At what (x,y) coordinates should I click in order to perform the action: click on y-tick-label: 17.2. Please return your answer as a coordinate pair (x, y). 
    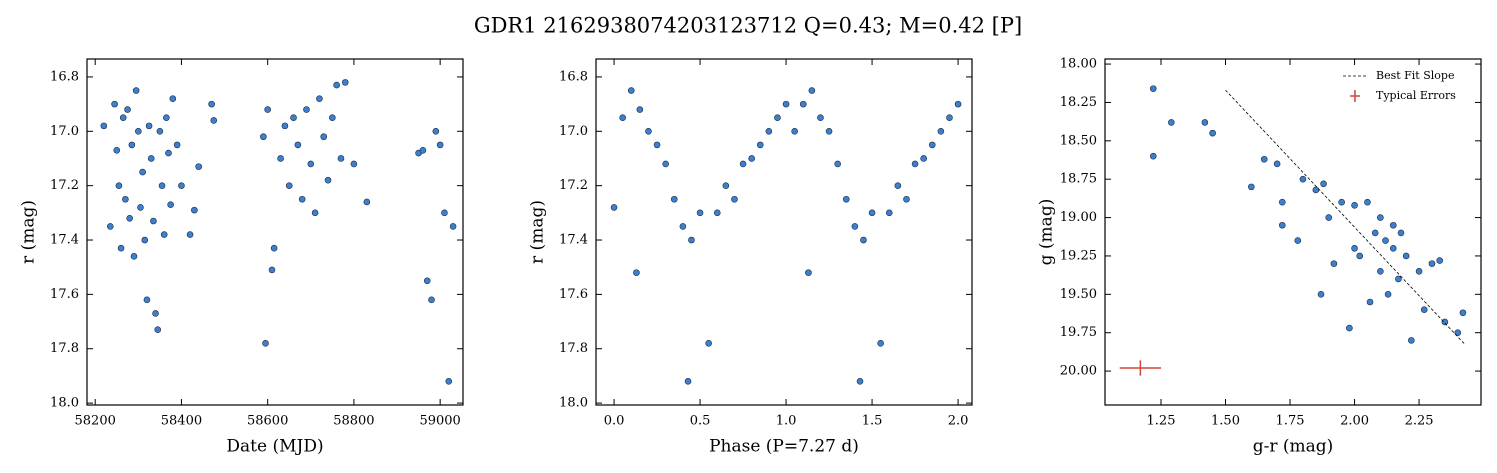
    Looking at the image, I should click on (64, 185).